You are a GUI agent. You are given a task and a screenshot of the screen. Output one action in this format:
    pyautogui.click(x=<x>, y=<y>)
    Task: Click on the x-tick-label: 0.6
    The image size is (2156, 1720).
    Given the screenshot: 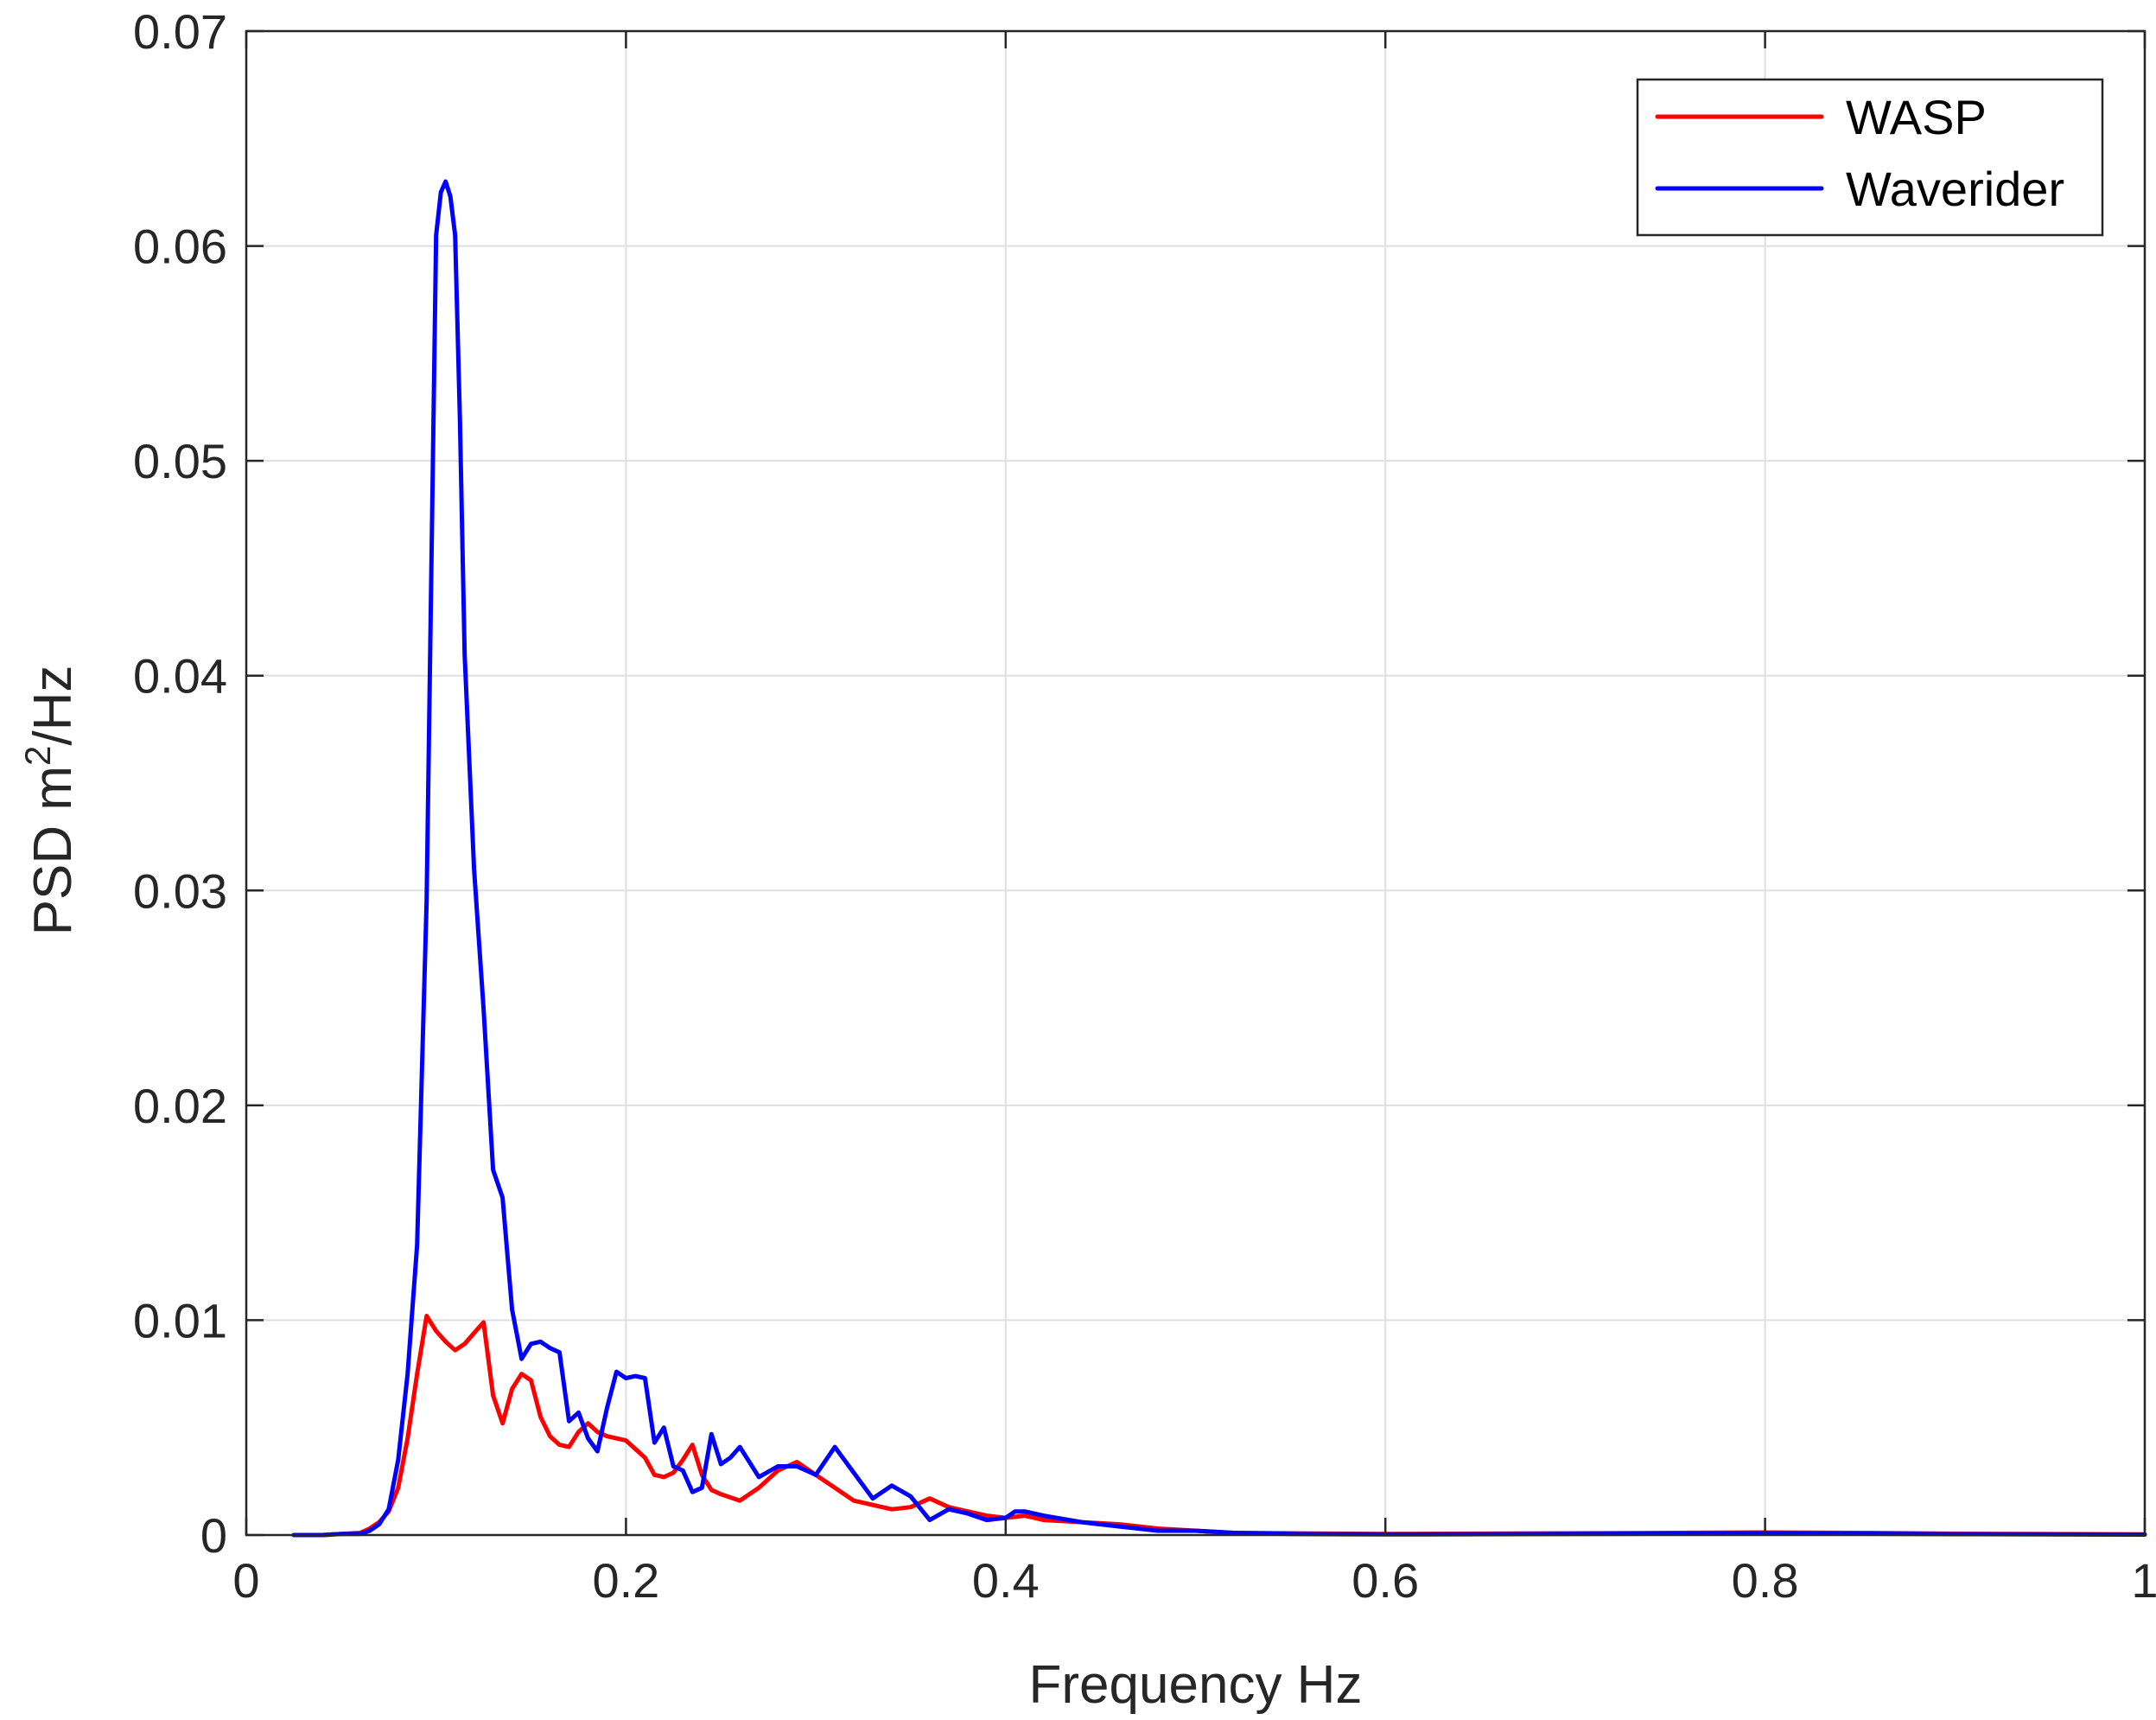 What is the action you would take?
    pyautogui.click(x=1385, y=1580)
    